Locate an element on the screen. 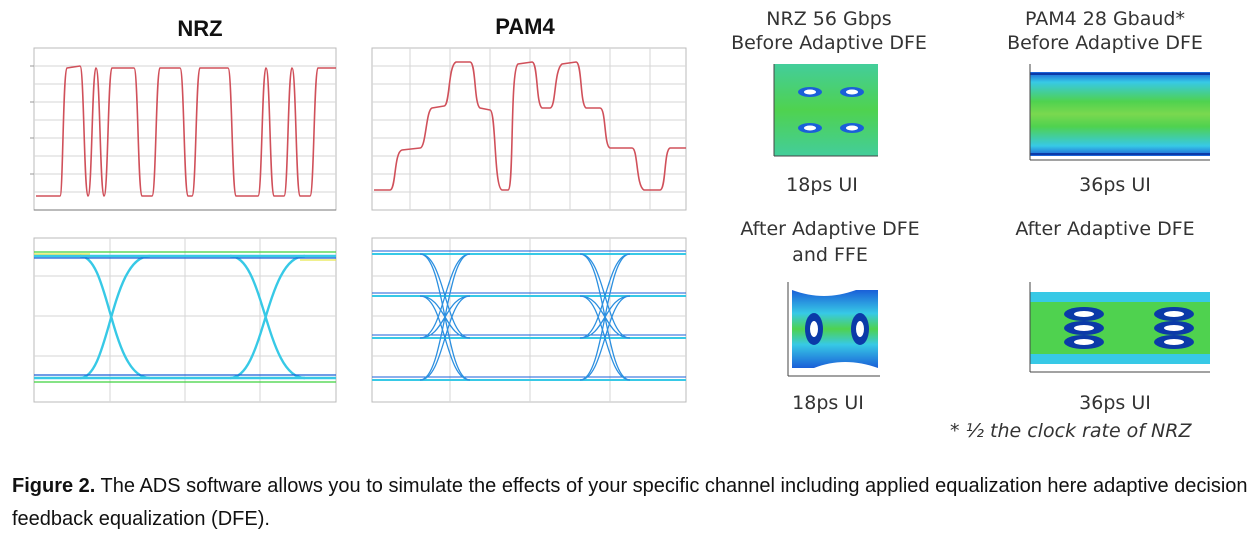 This screenshot has width=1256, height=539. pam4-before-ui-label: 36ps UI is located at coordinates (1115, 185).